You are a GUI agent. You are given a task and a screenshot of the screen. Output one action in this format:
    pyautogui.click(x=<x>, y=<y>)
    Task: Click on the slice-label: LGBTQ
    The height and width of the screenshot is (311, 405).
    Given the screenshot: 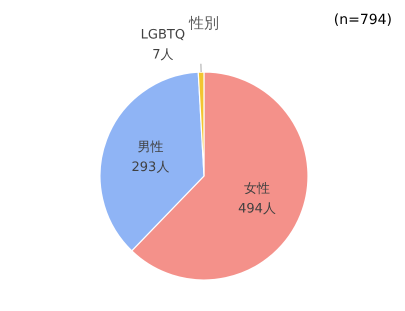 What is the action you would take?
    pyautogui.click(x=163, y=35)
    